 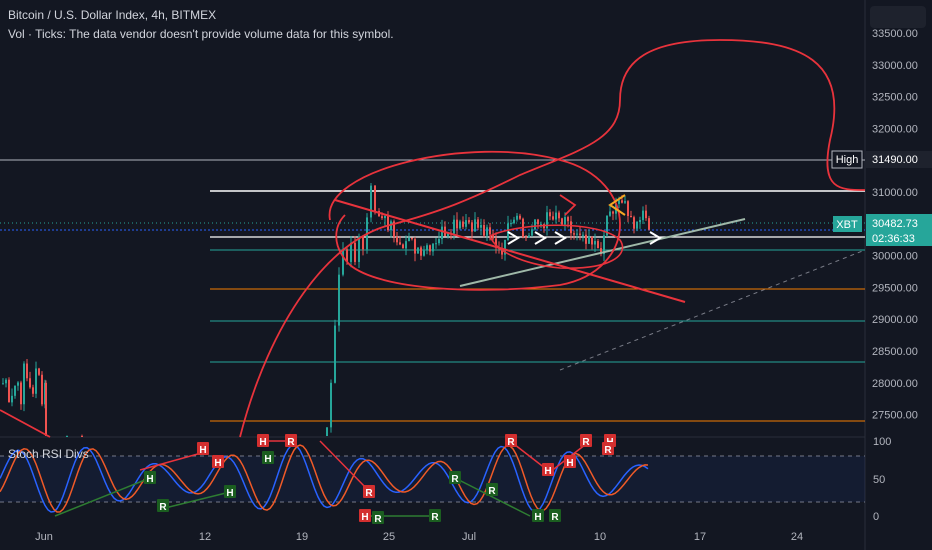 What do you see at coordinates (700, 537) in the screenshot?
I see `time-tick-label: 17` at bounding box center [700, 537].